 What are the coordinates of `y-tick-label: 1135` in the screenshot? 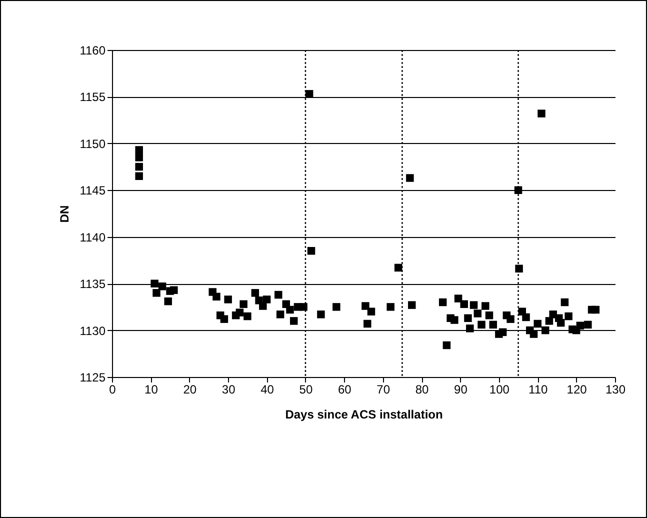 It's located at (93, 284).